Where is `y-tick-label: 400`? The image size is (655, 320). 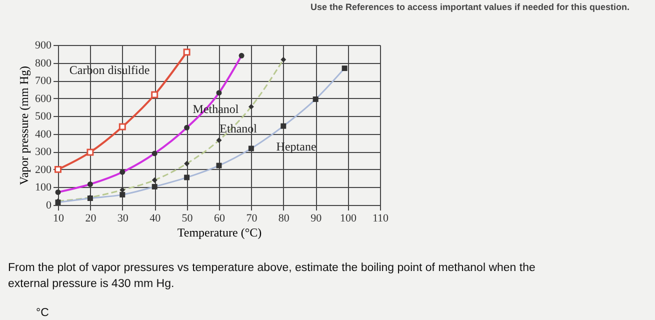
y-tick-label: 400 is located at coordinates (43, 134).